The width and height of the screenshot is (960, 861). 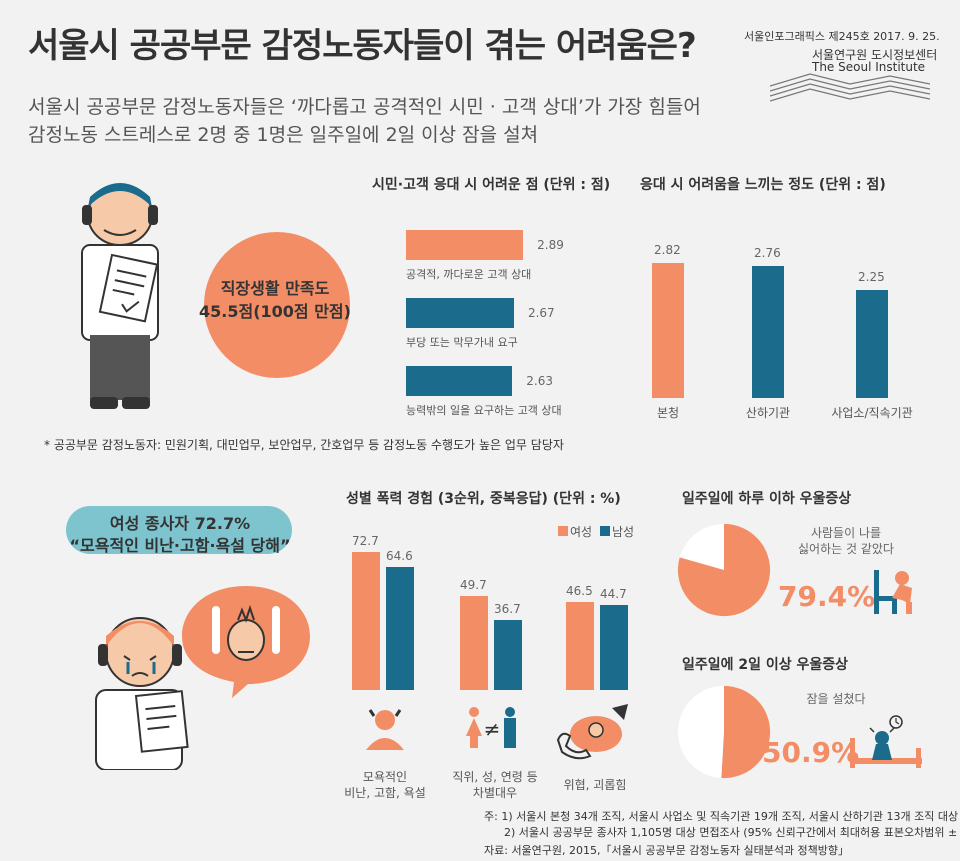 I want to click on satisfaction-score: 45.5점(100점 만점), so click(x=275, y=311).